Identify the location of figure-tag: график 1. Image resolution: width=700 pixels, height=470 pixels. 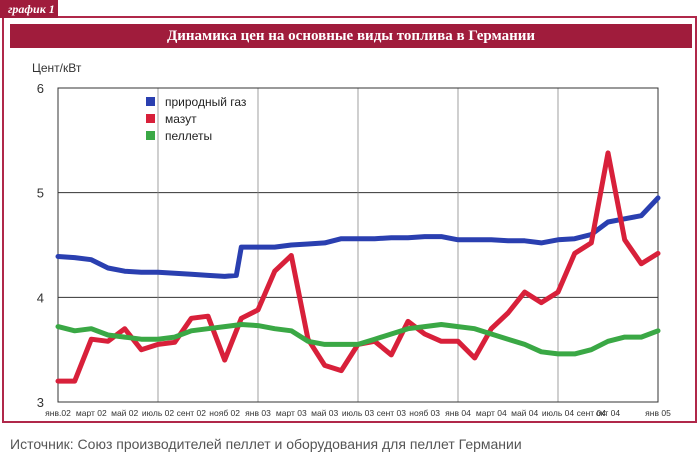
(29, 9).